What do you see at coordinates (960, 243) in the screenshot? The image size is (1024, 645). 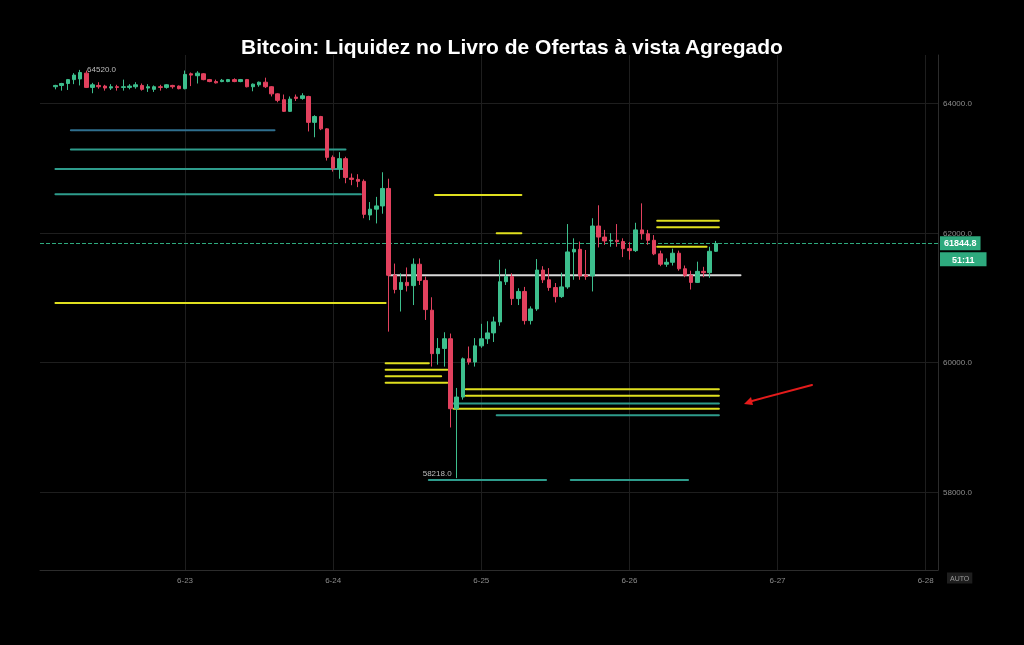 I see `ref-line-label: 61844.8` at bounding box center [960, 243].